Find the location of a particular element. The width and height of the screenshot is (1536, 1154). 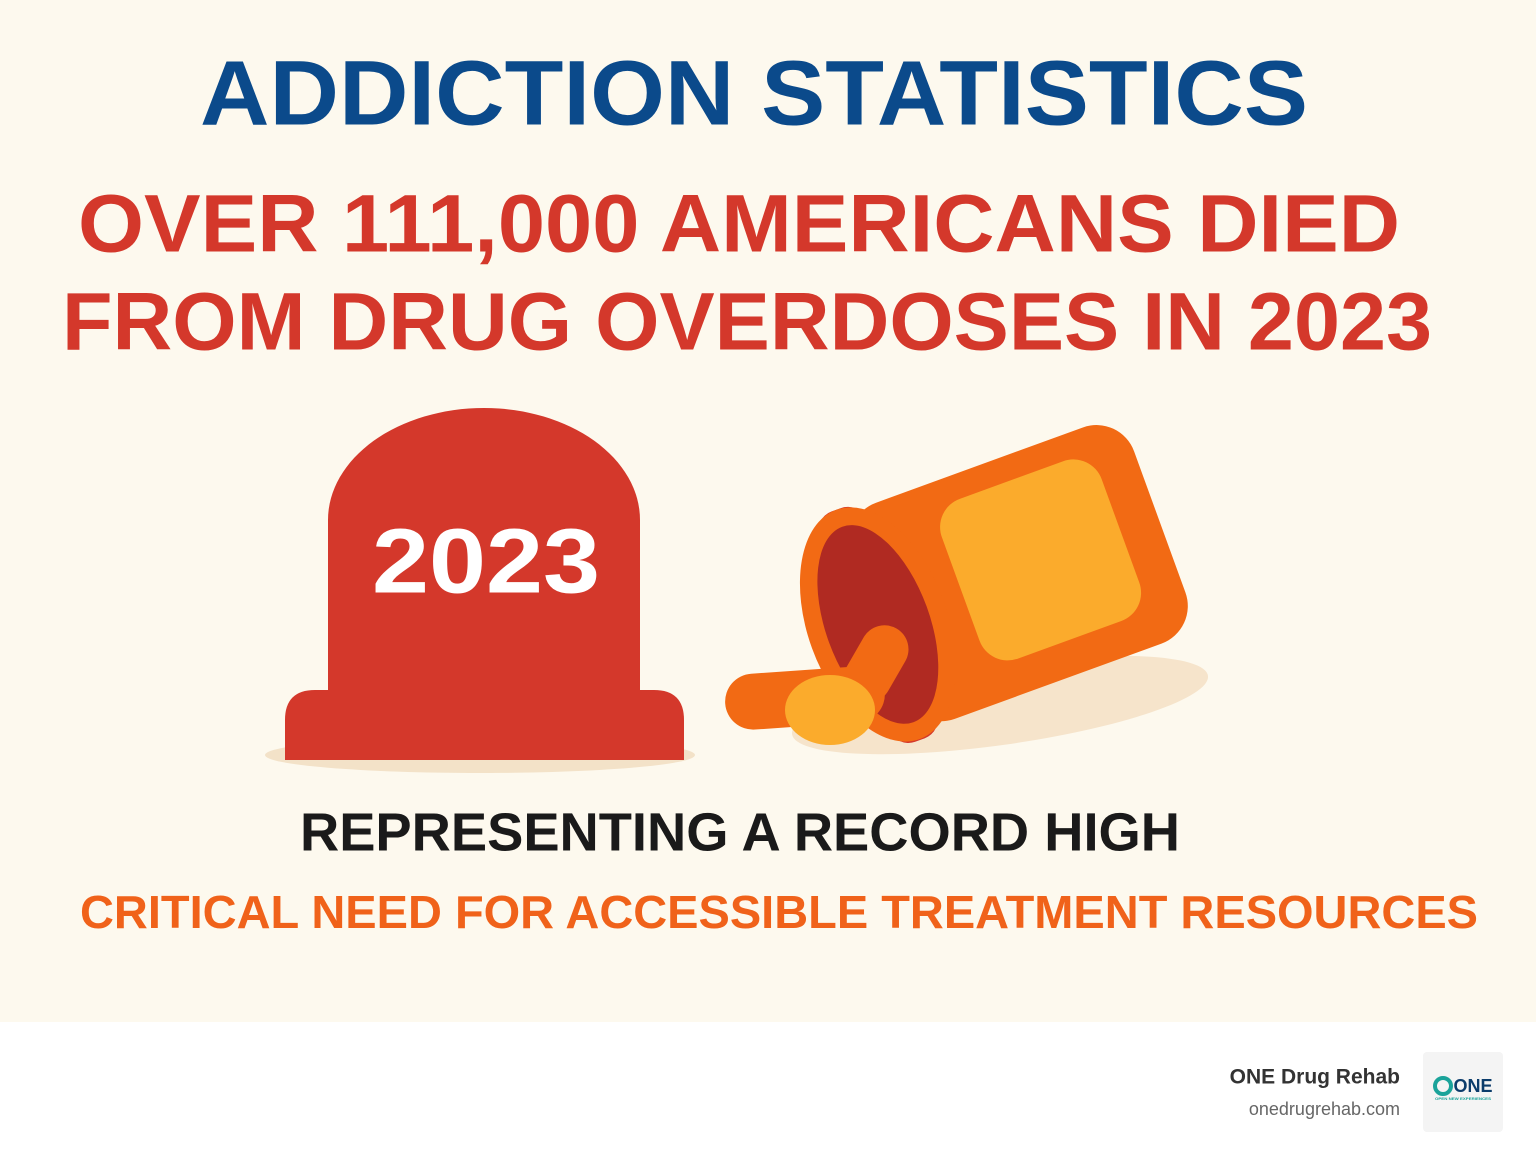

tombstone: 2023 is located at coordinates (480, 590).